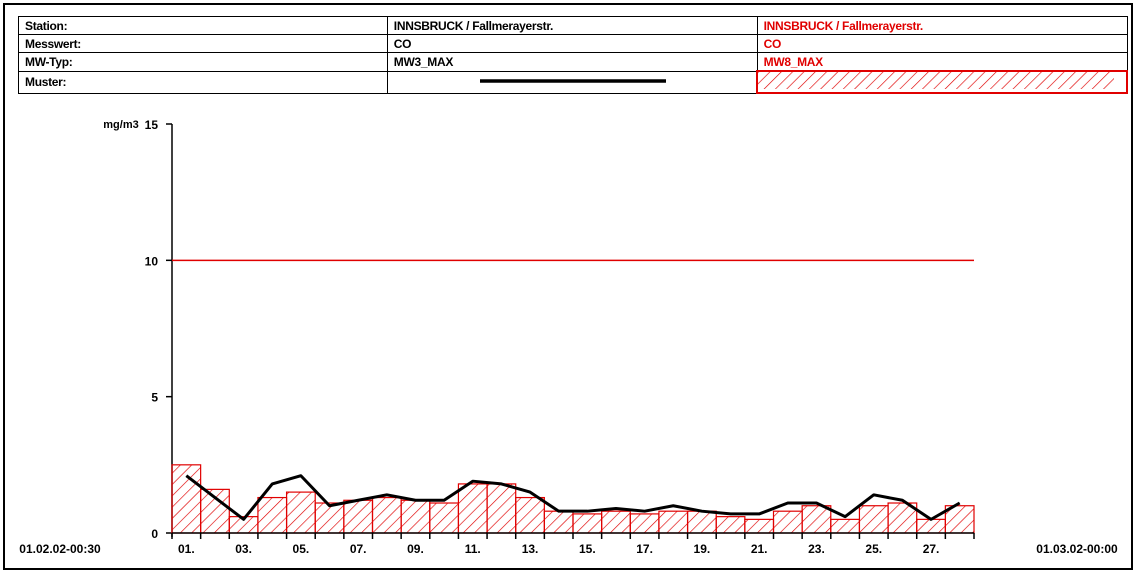 Image resolution: width=1138 pixels, height=575 pixels. I want to click on x-tick-label: 25., so click(873, 549).